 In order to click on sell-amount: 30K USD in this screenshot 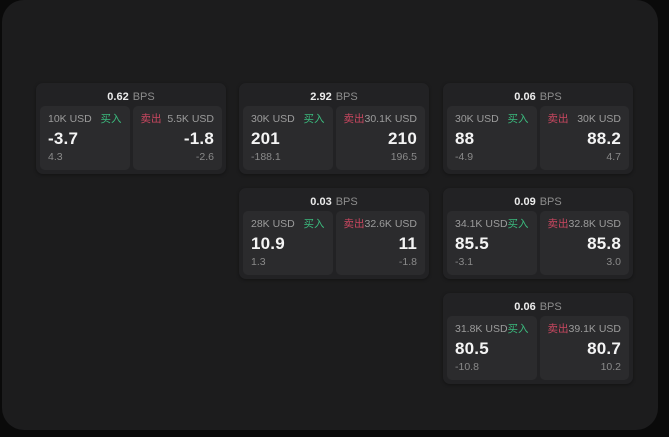, I will do `click(599, 119)`.